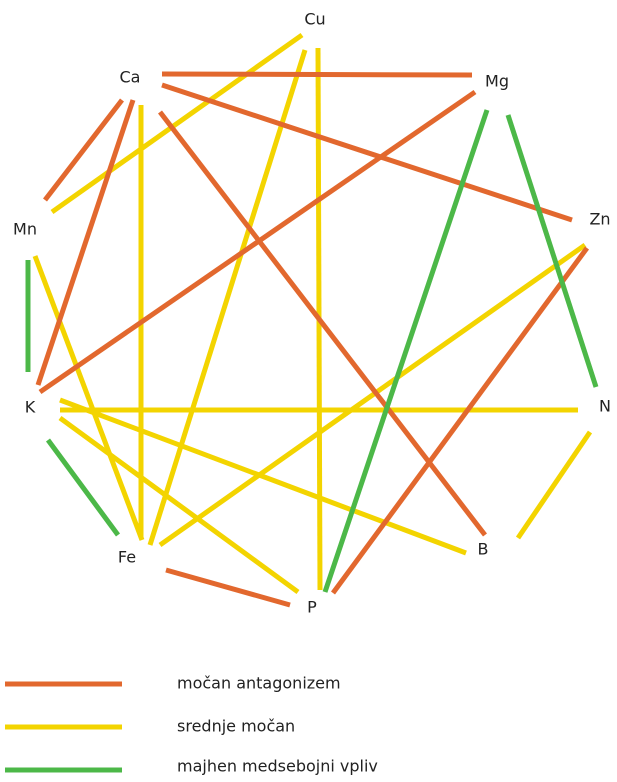 The height and width of the screenshot is (782, 617). I want to click on legend-label: majhen medsebojni vpliv, so click(277, 766).